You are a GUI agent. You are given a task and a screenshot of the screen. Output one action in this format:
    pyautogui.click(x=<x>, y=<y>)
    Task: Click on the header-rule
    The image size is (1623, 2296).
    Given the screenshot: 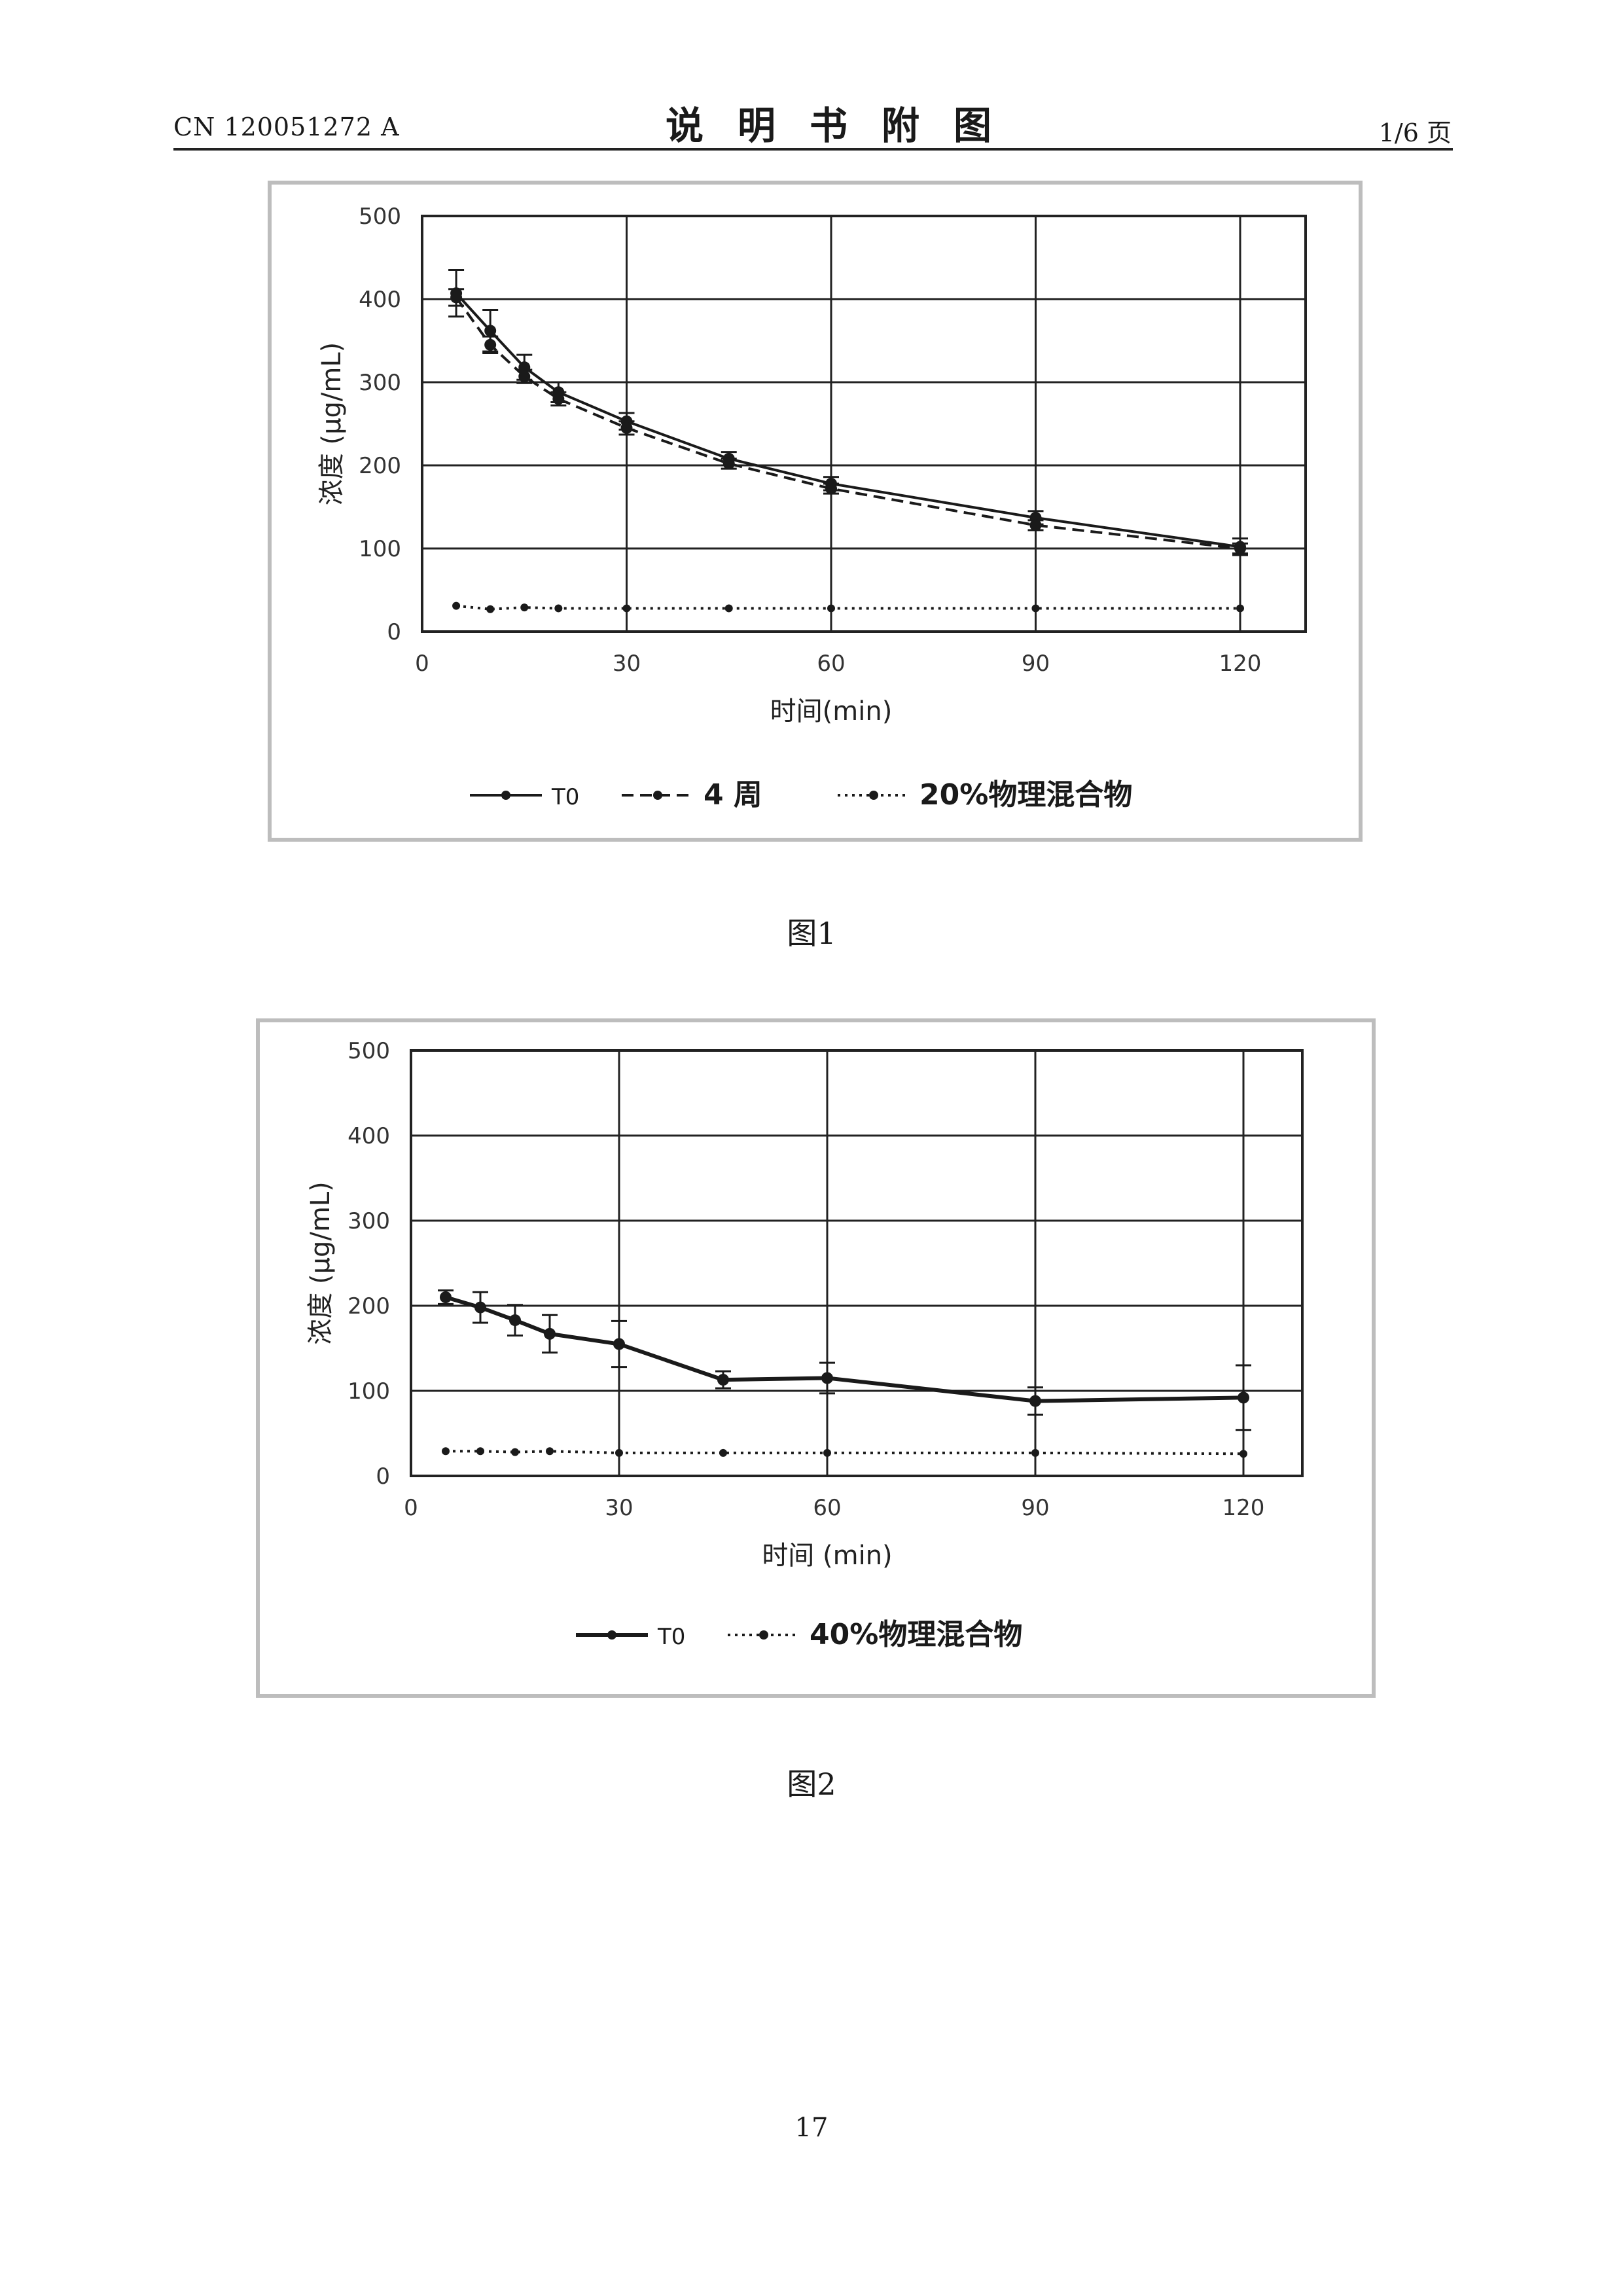 What is the action you would take?
    pyautogui.click(x=813, y=149)
    